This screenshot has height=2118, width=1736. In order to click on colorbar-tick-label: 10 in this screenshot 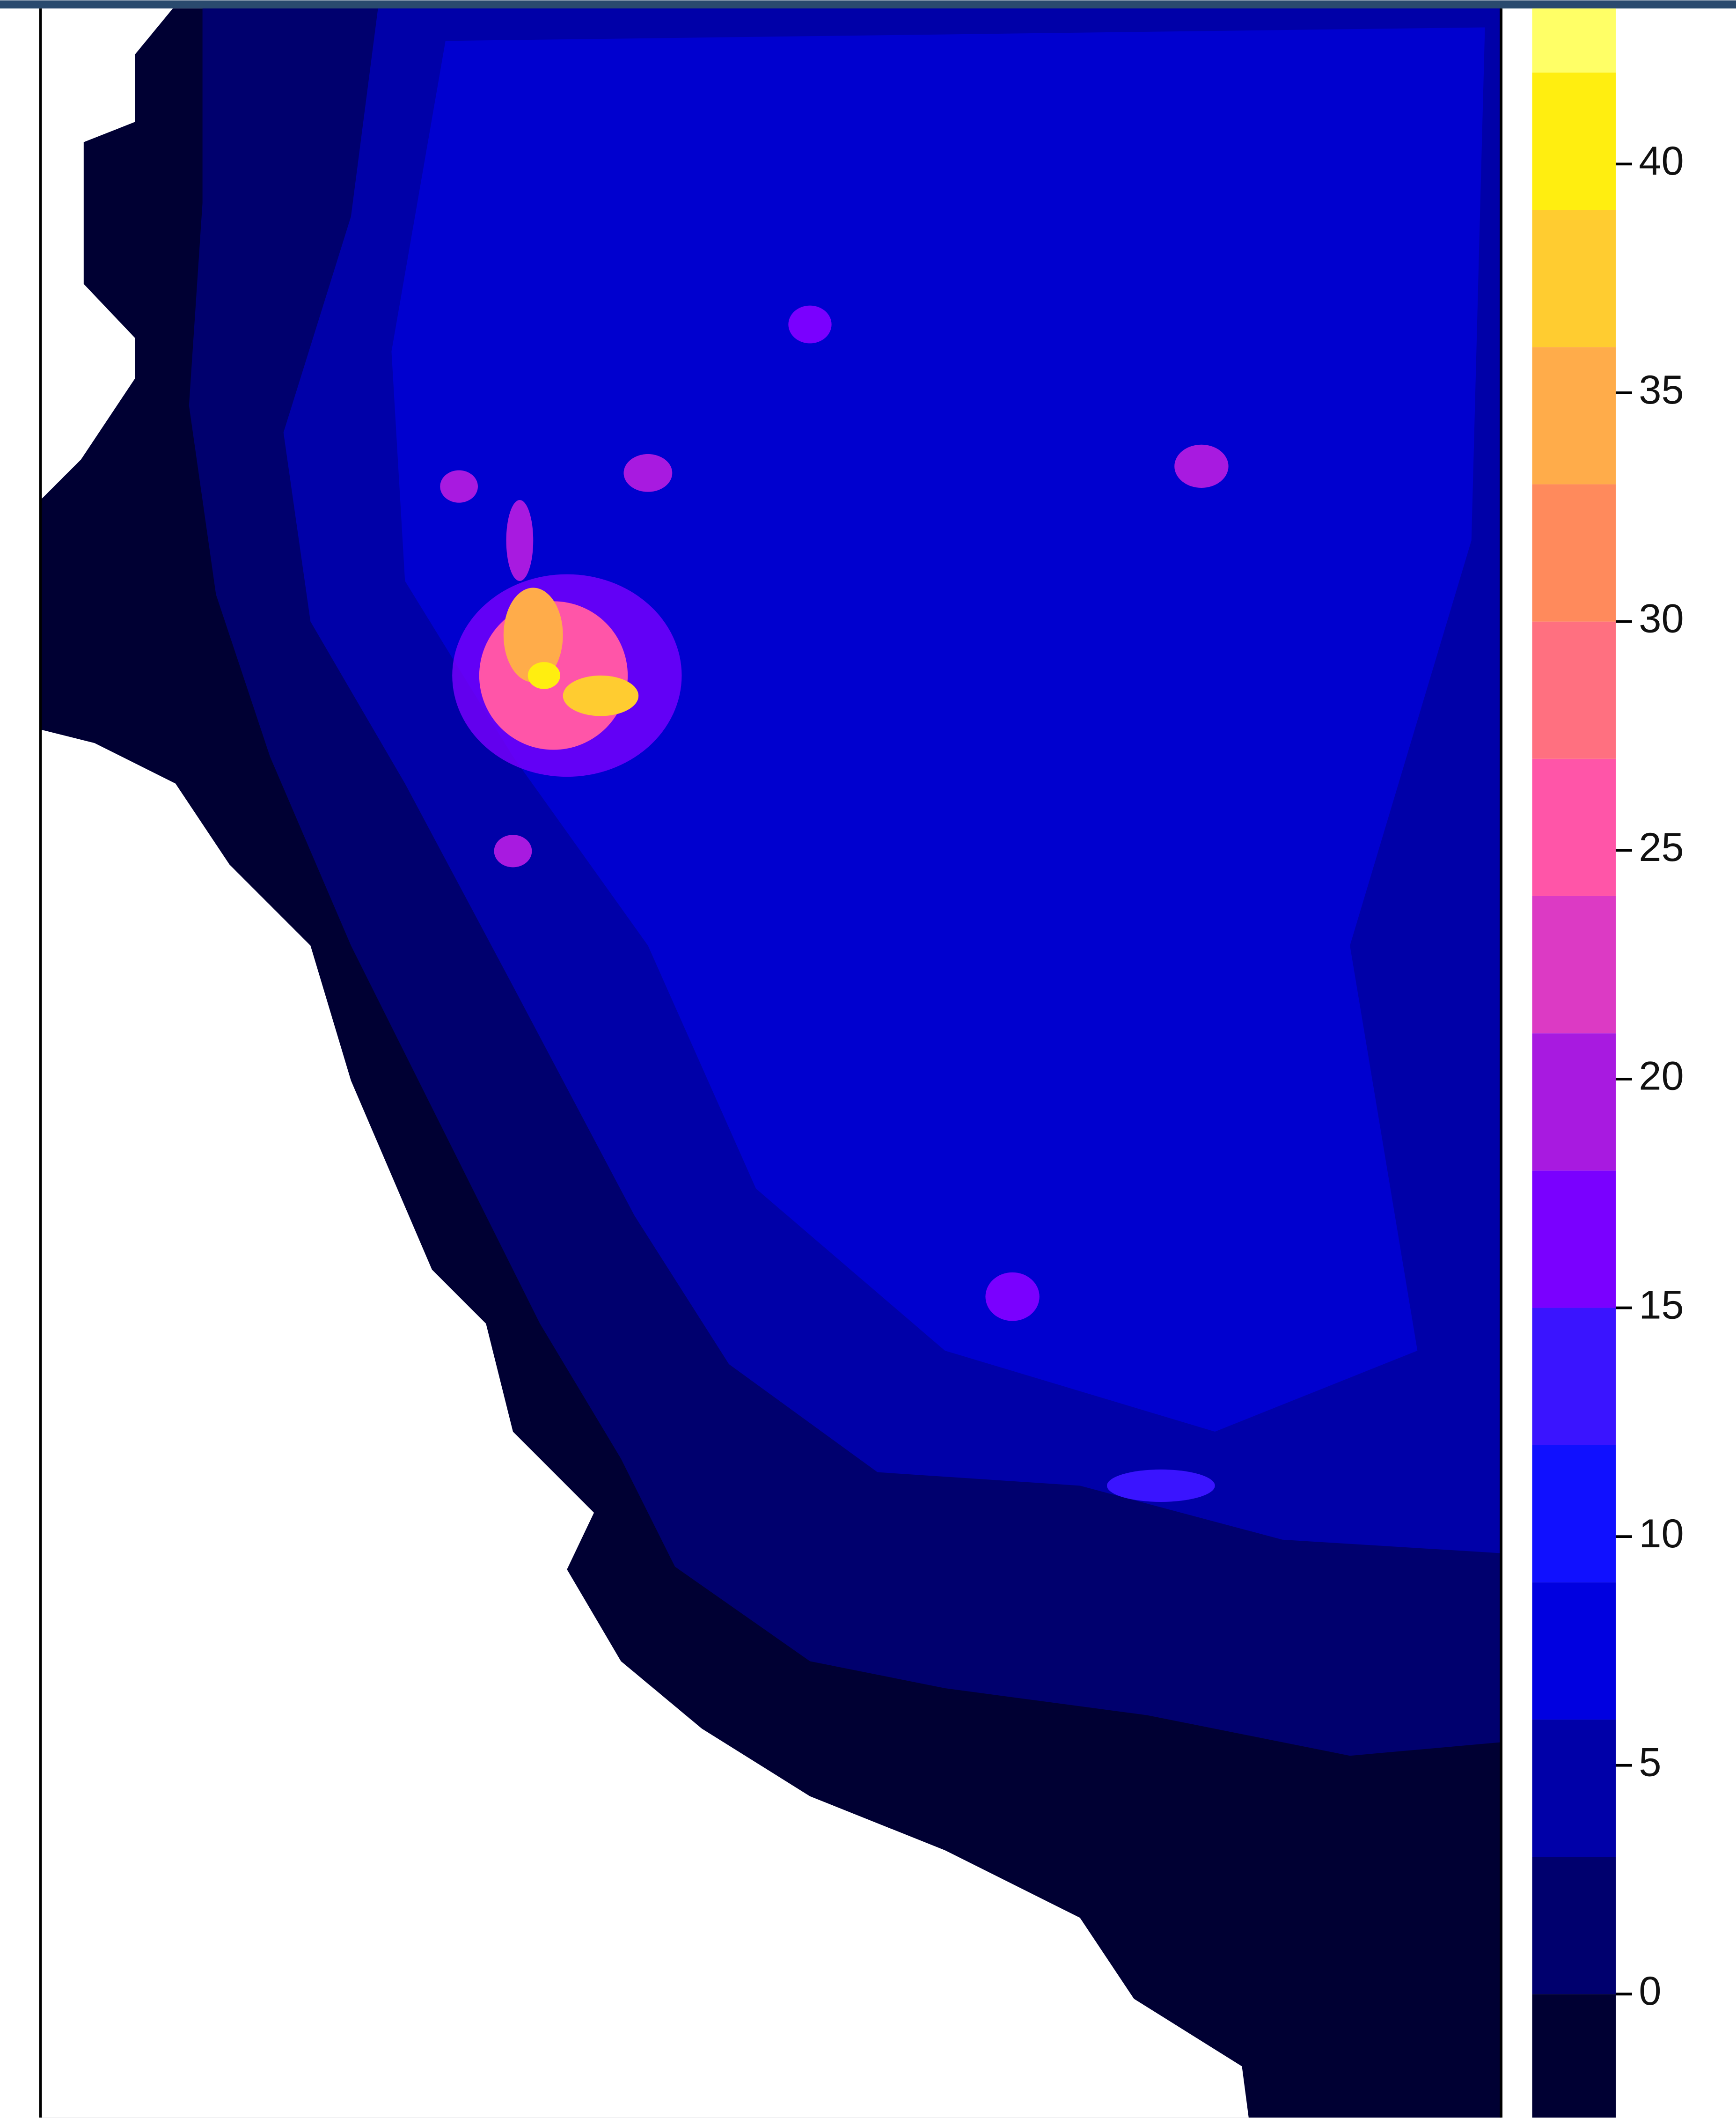, I will do `click(1662, 1534)`.